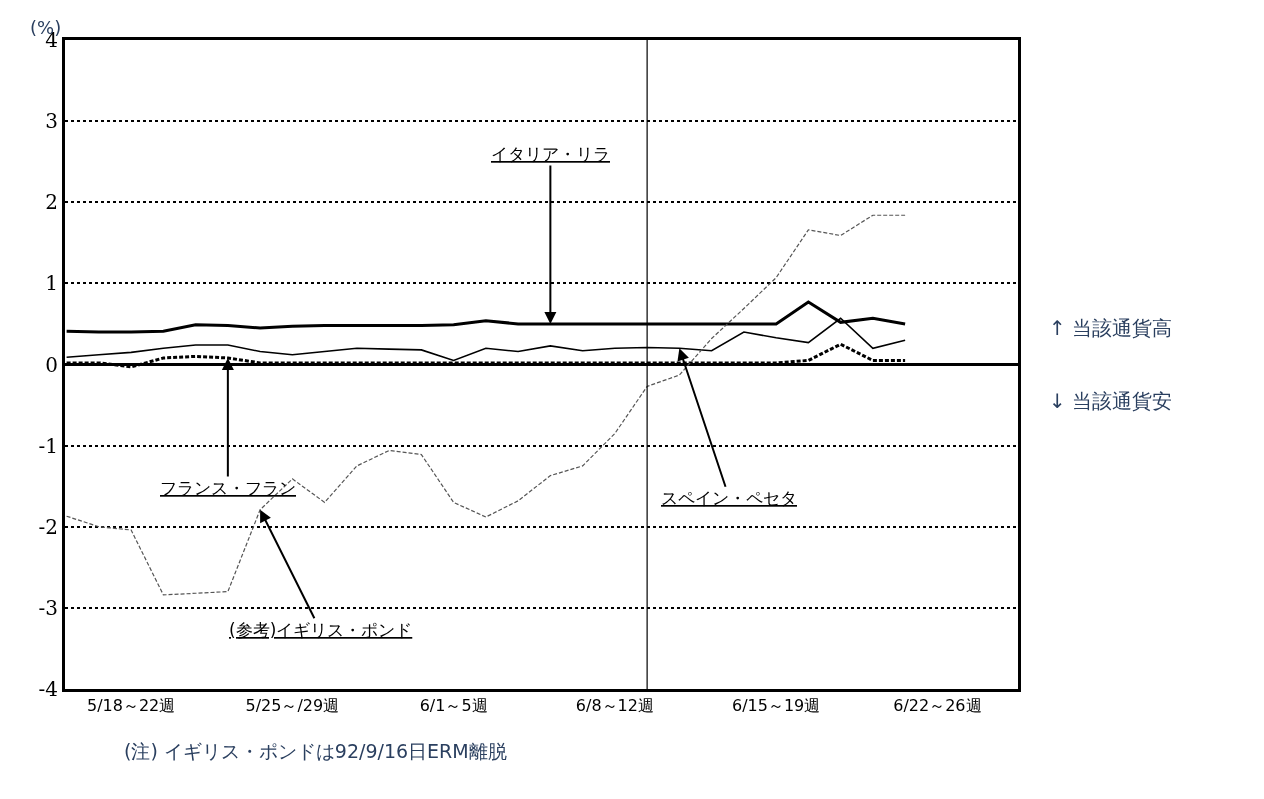 This screenshot has height=799, width=1264. I want to click on y-tick-label: 3, so click(51, 121).